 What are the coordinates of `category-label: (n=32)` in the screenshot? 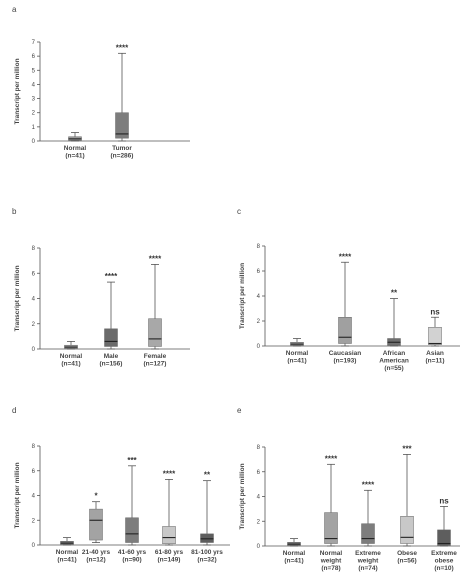 It's located at (206, 560).